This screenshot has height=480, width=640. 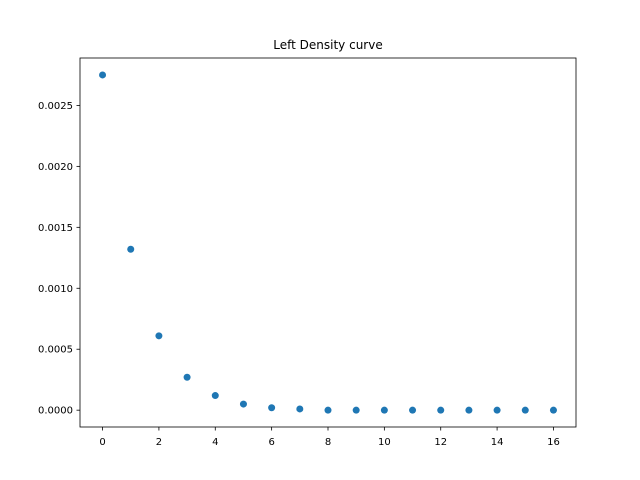 What do you see at coordinates (55, 228) in the screenshot?
I see `y-tick-label: 0.0015` at bounding box center [55, 228].